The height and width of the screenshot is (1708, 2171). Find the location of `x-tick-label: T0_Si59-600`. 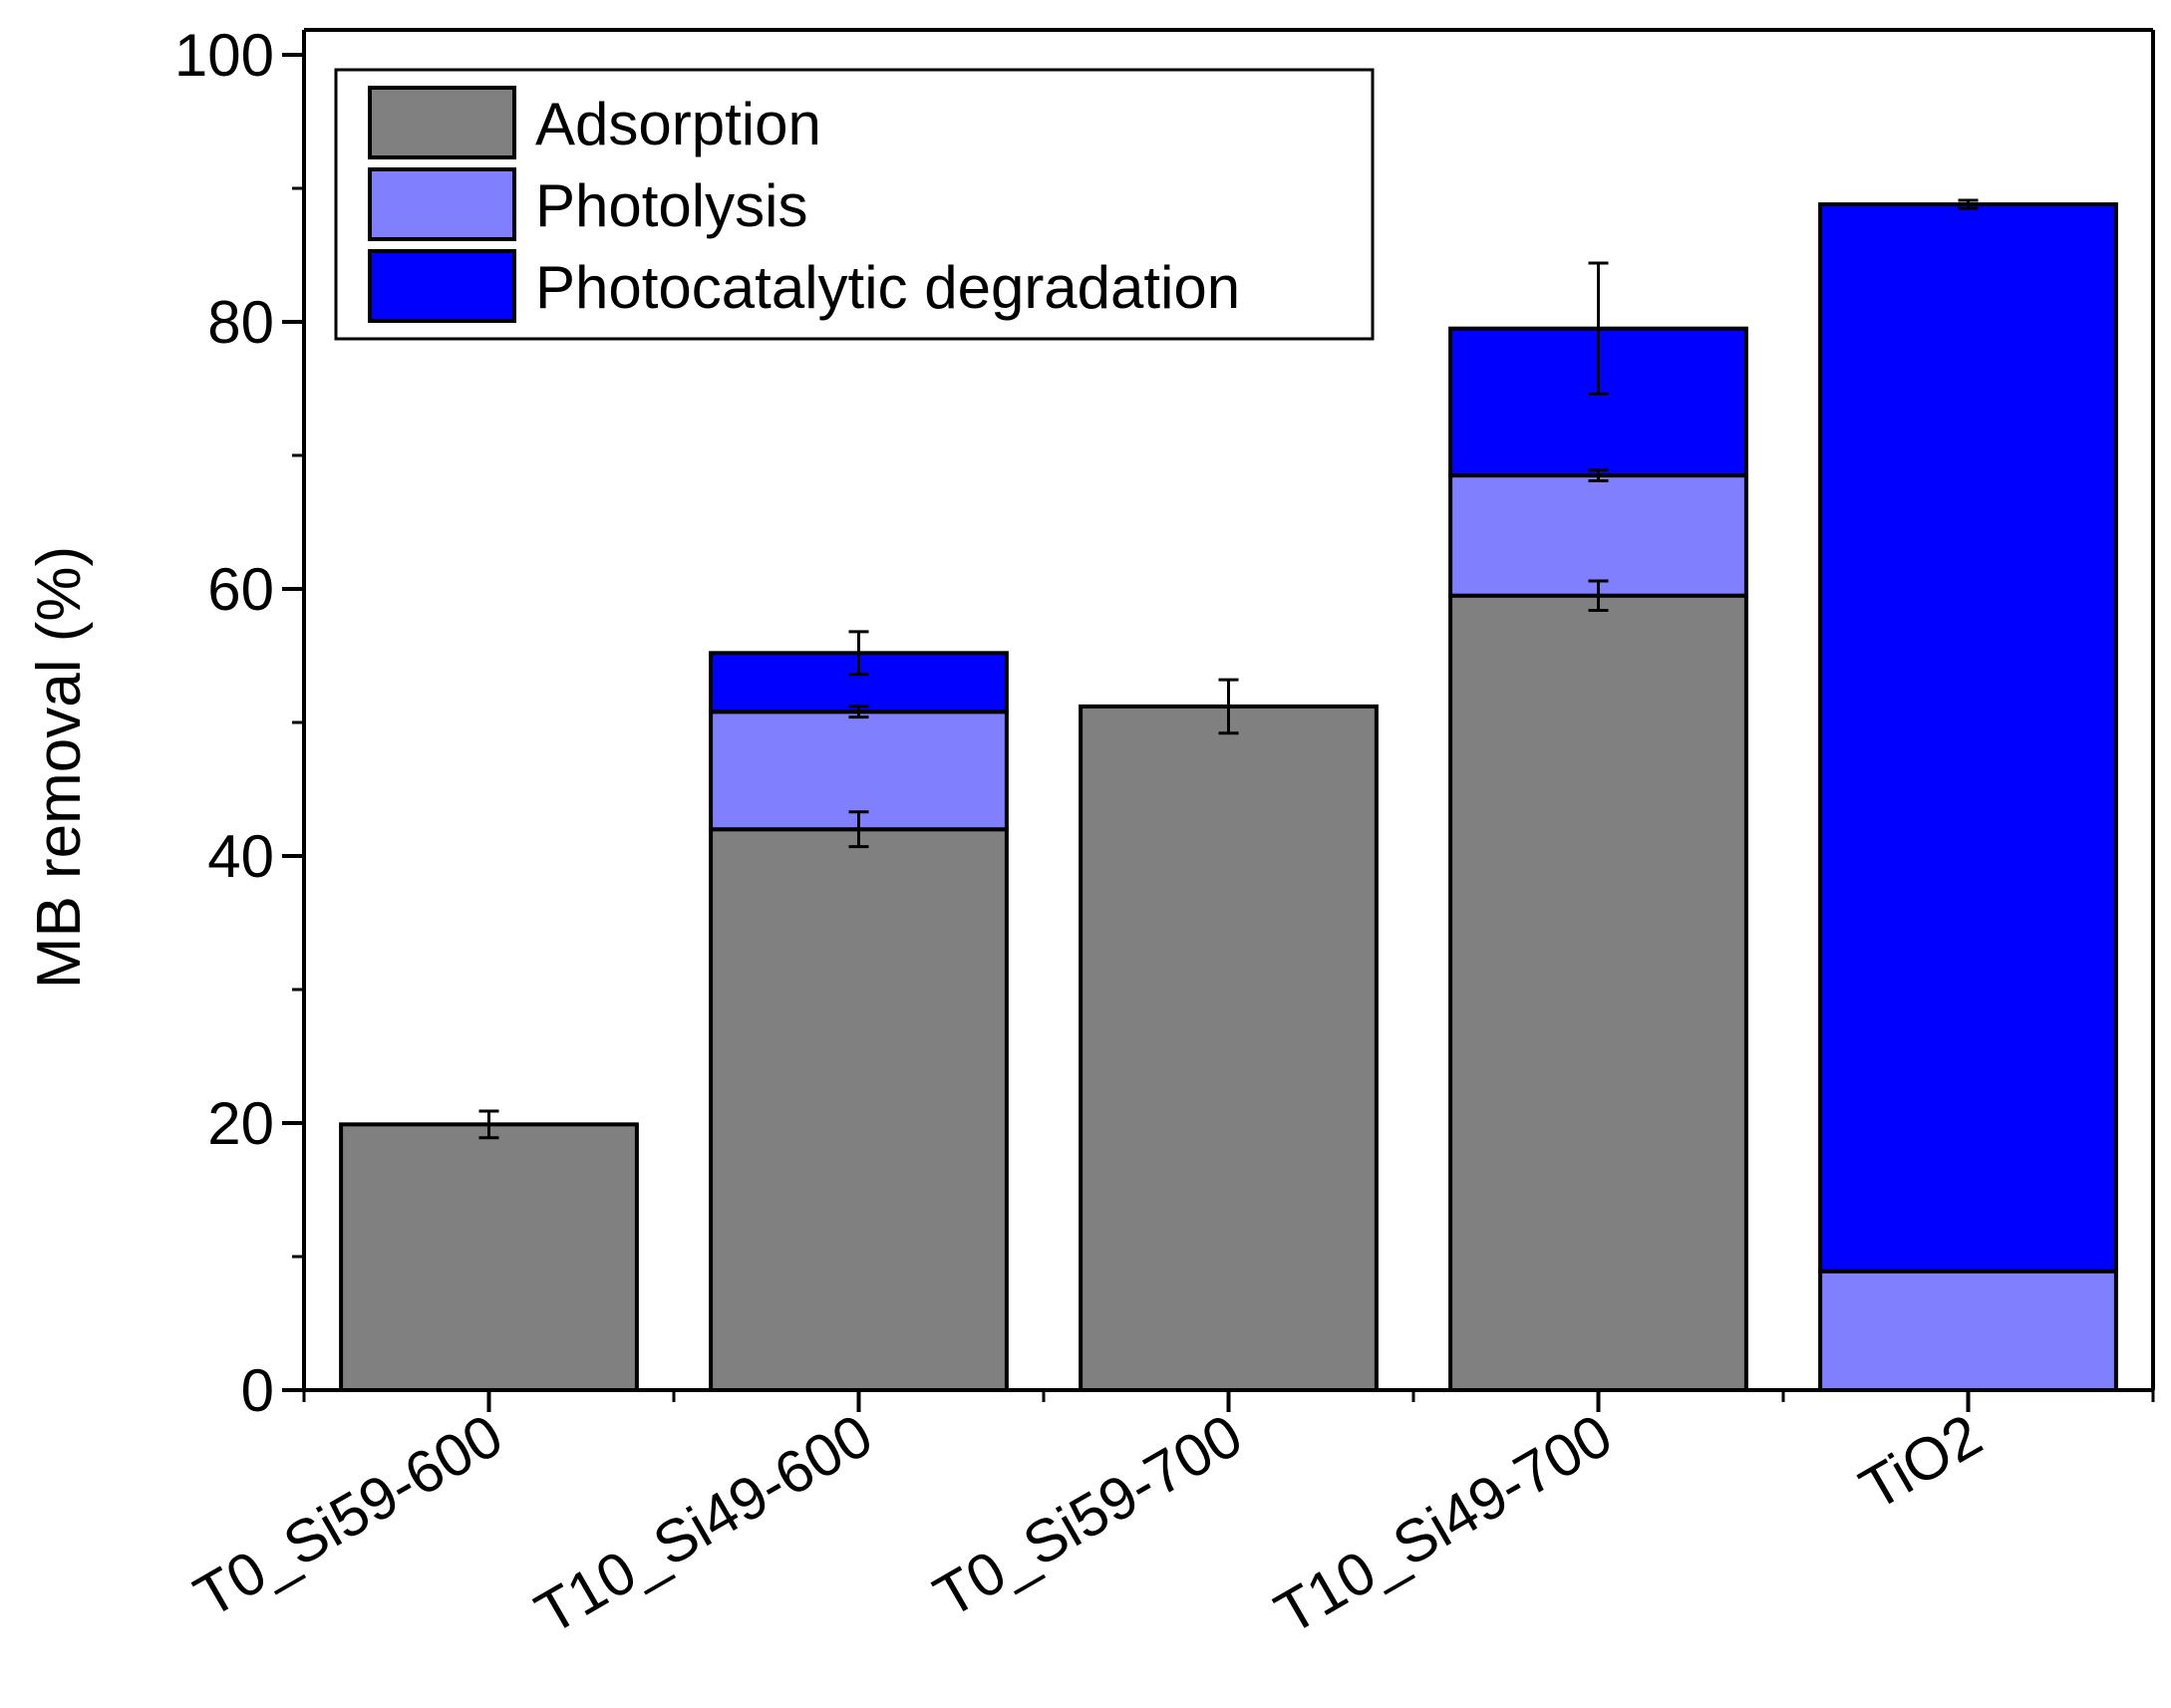

x-tick-label: T0_Si59-600 is located at coordinates (348, 1515).